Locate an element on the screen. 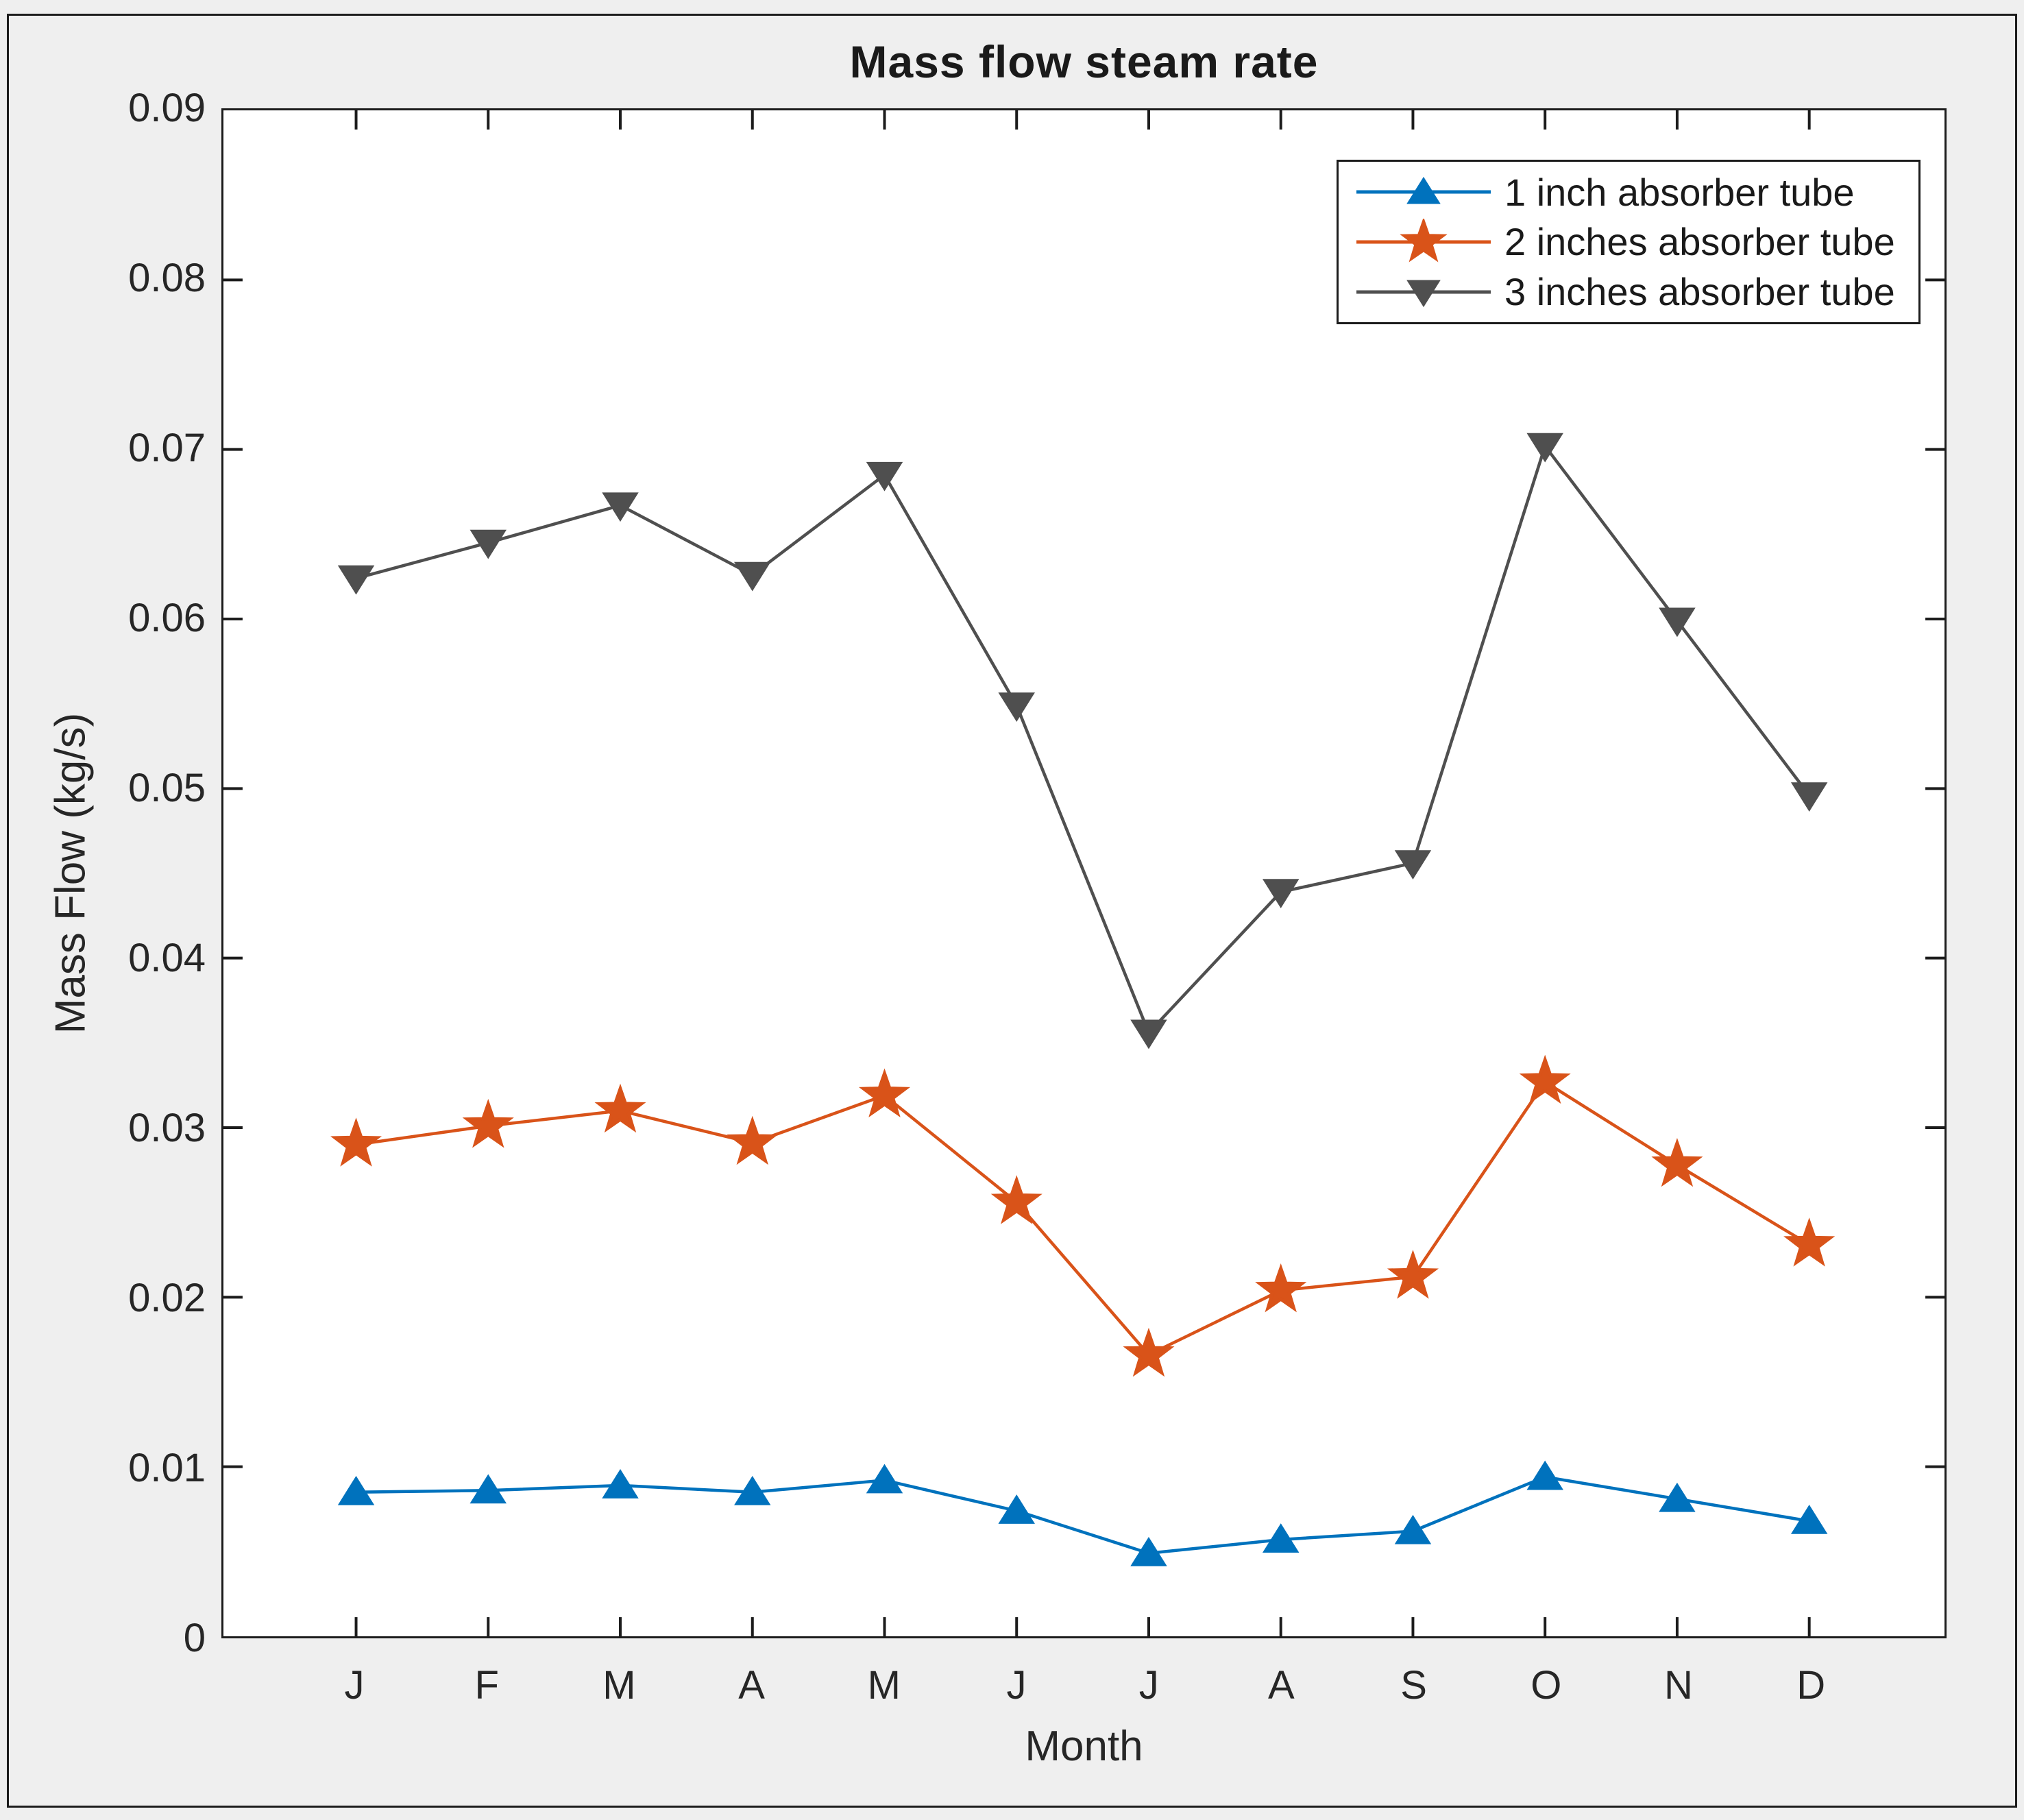 The width and height of the screenshot is (2024, 1820). y-tick-label: 0.02 is located at coordinates (167, 1298).